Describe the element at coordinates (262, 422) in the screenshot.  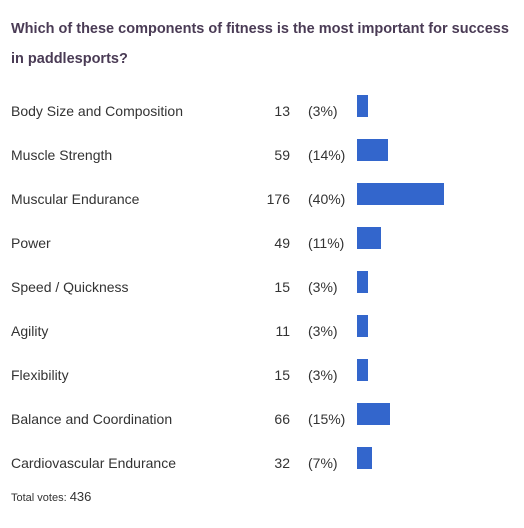
I see `poll-option-row: Balance and Coordination 66 (15%)` at that location.